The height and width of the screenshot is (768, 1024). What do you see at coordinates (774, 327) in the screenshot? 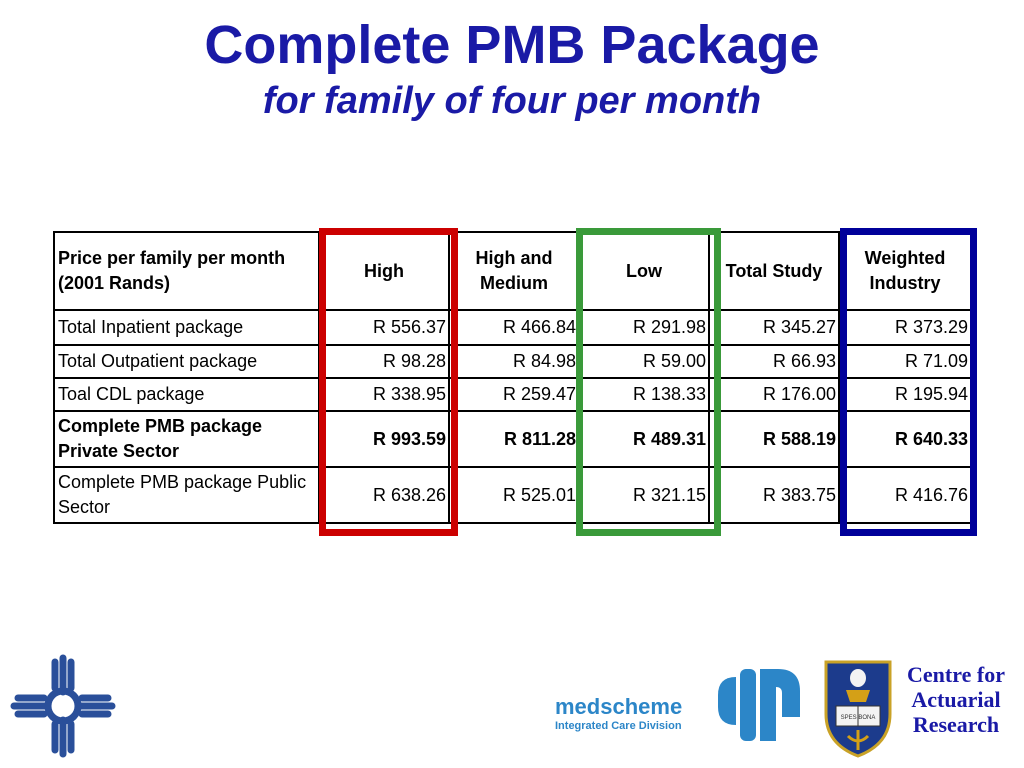
I see `table-cell: R 345.27` at bounding box center [774, 327].